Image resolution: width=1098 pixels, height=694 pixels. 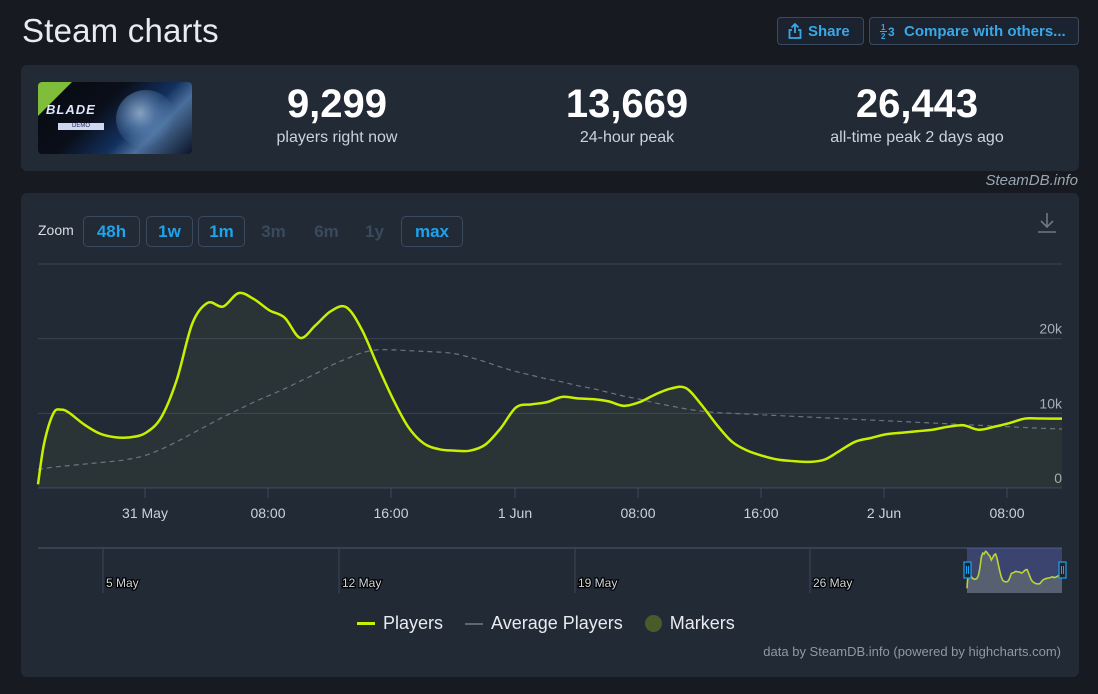 I want to click on svg-text: 2, so click(x=883, y=36).